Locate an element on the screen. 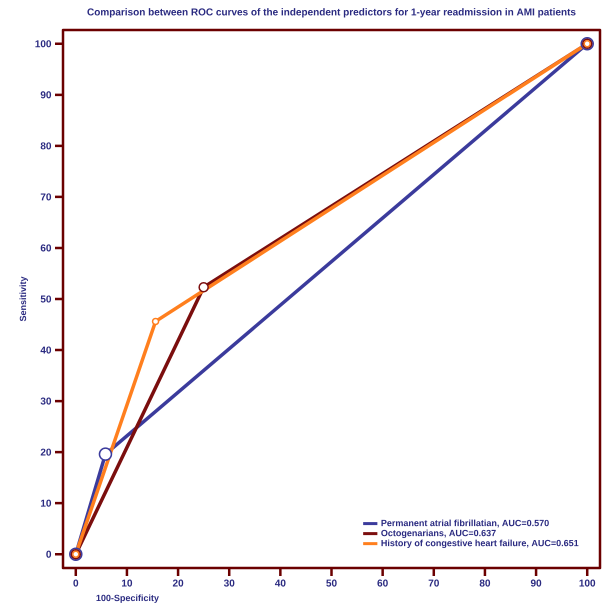 This screenshot has width=610, height=604. y-tick-label: 10 is located at coordinates (46, 503).